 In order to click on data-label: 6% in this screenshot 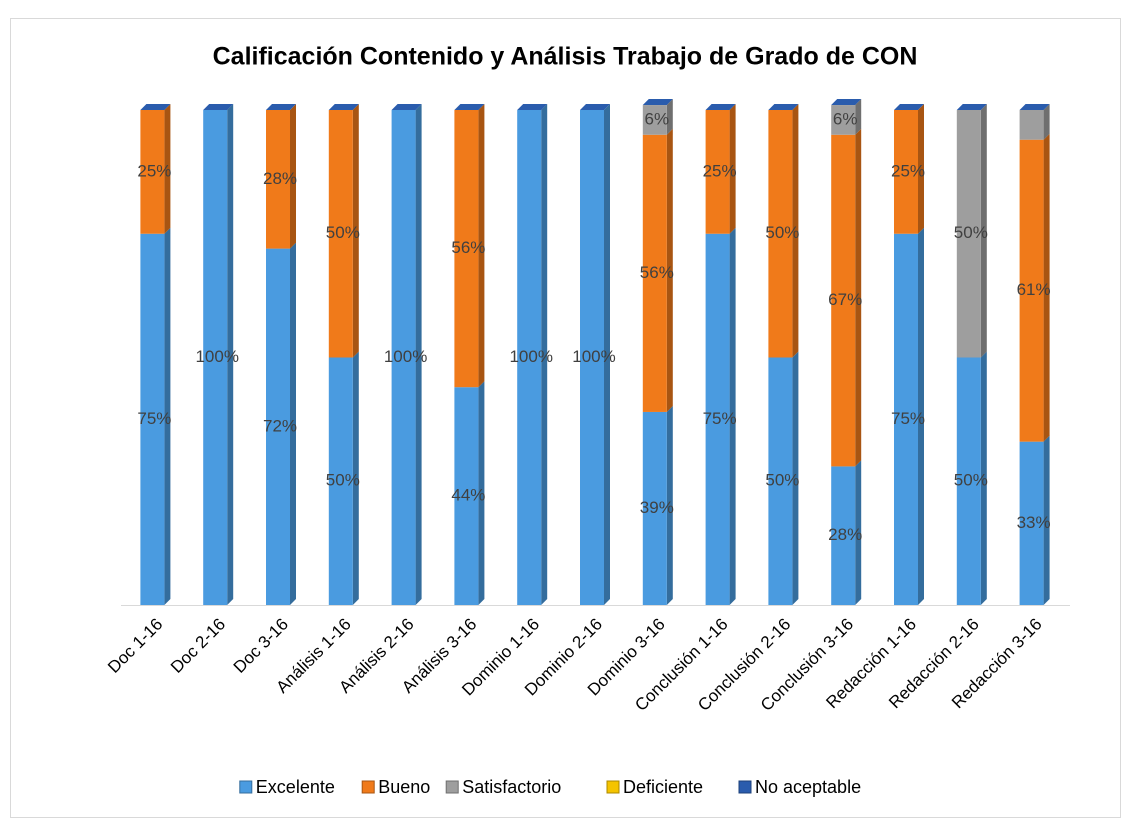, I will do `click(845, 118)`.